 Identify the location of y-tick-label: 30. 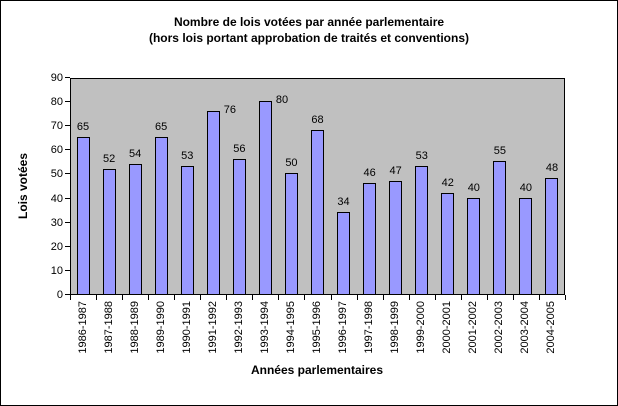
(56, 222).